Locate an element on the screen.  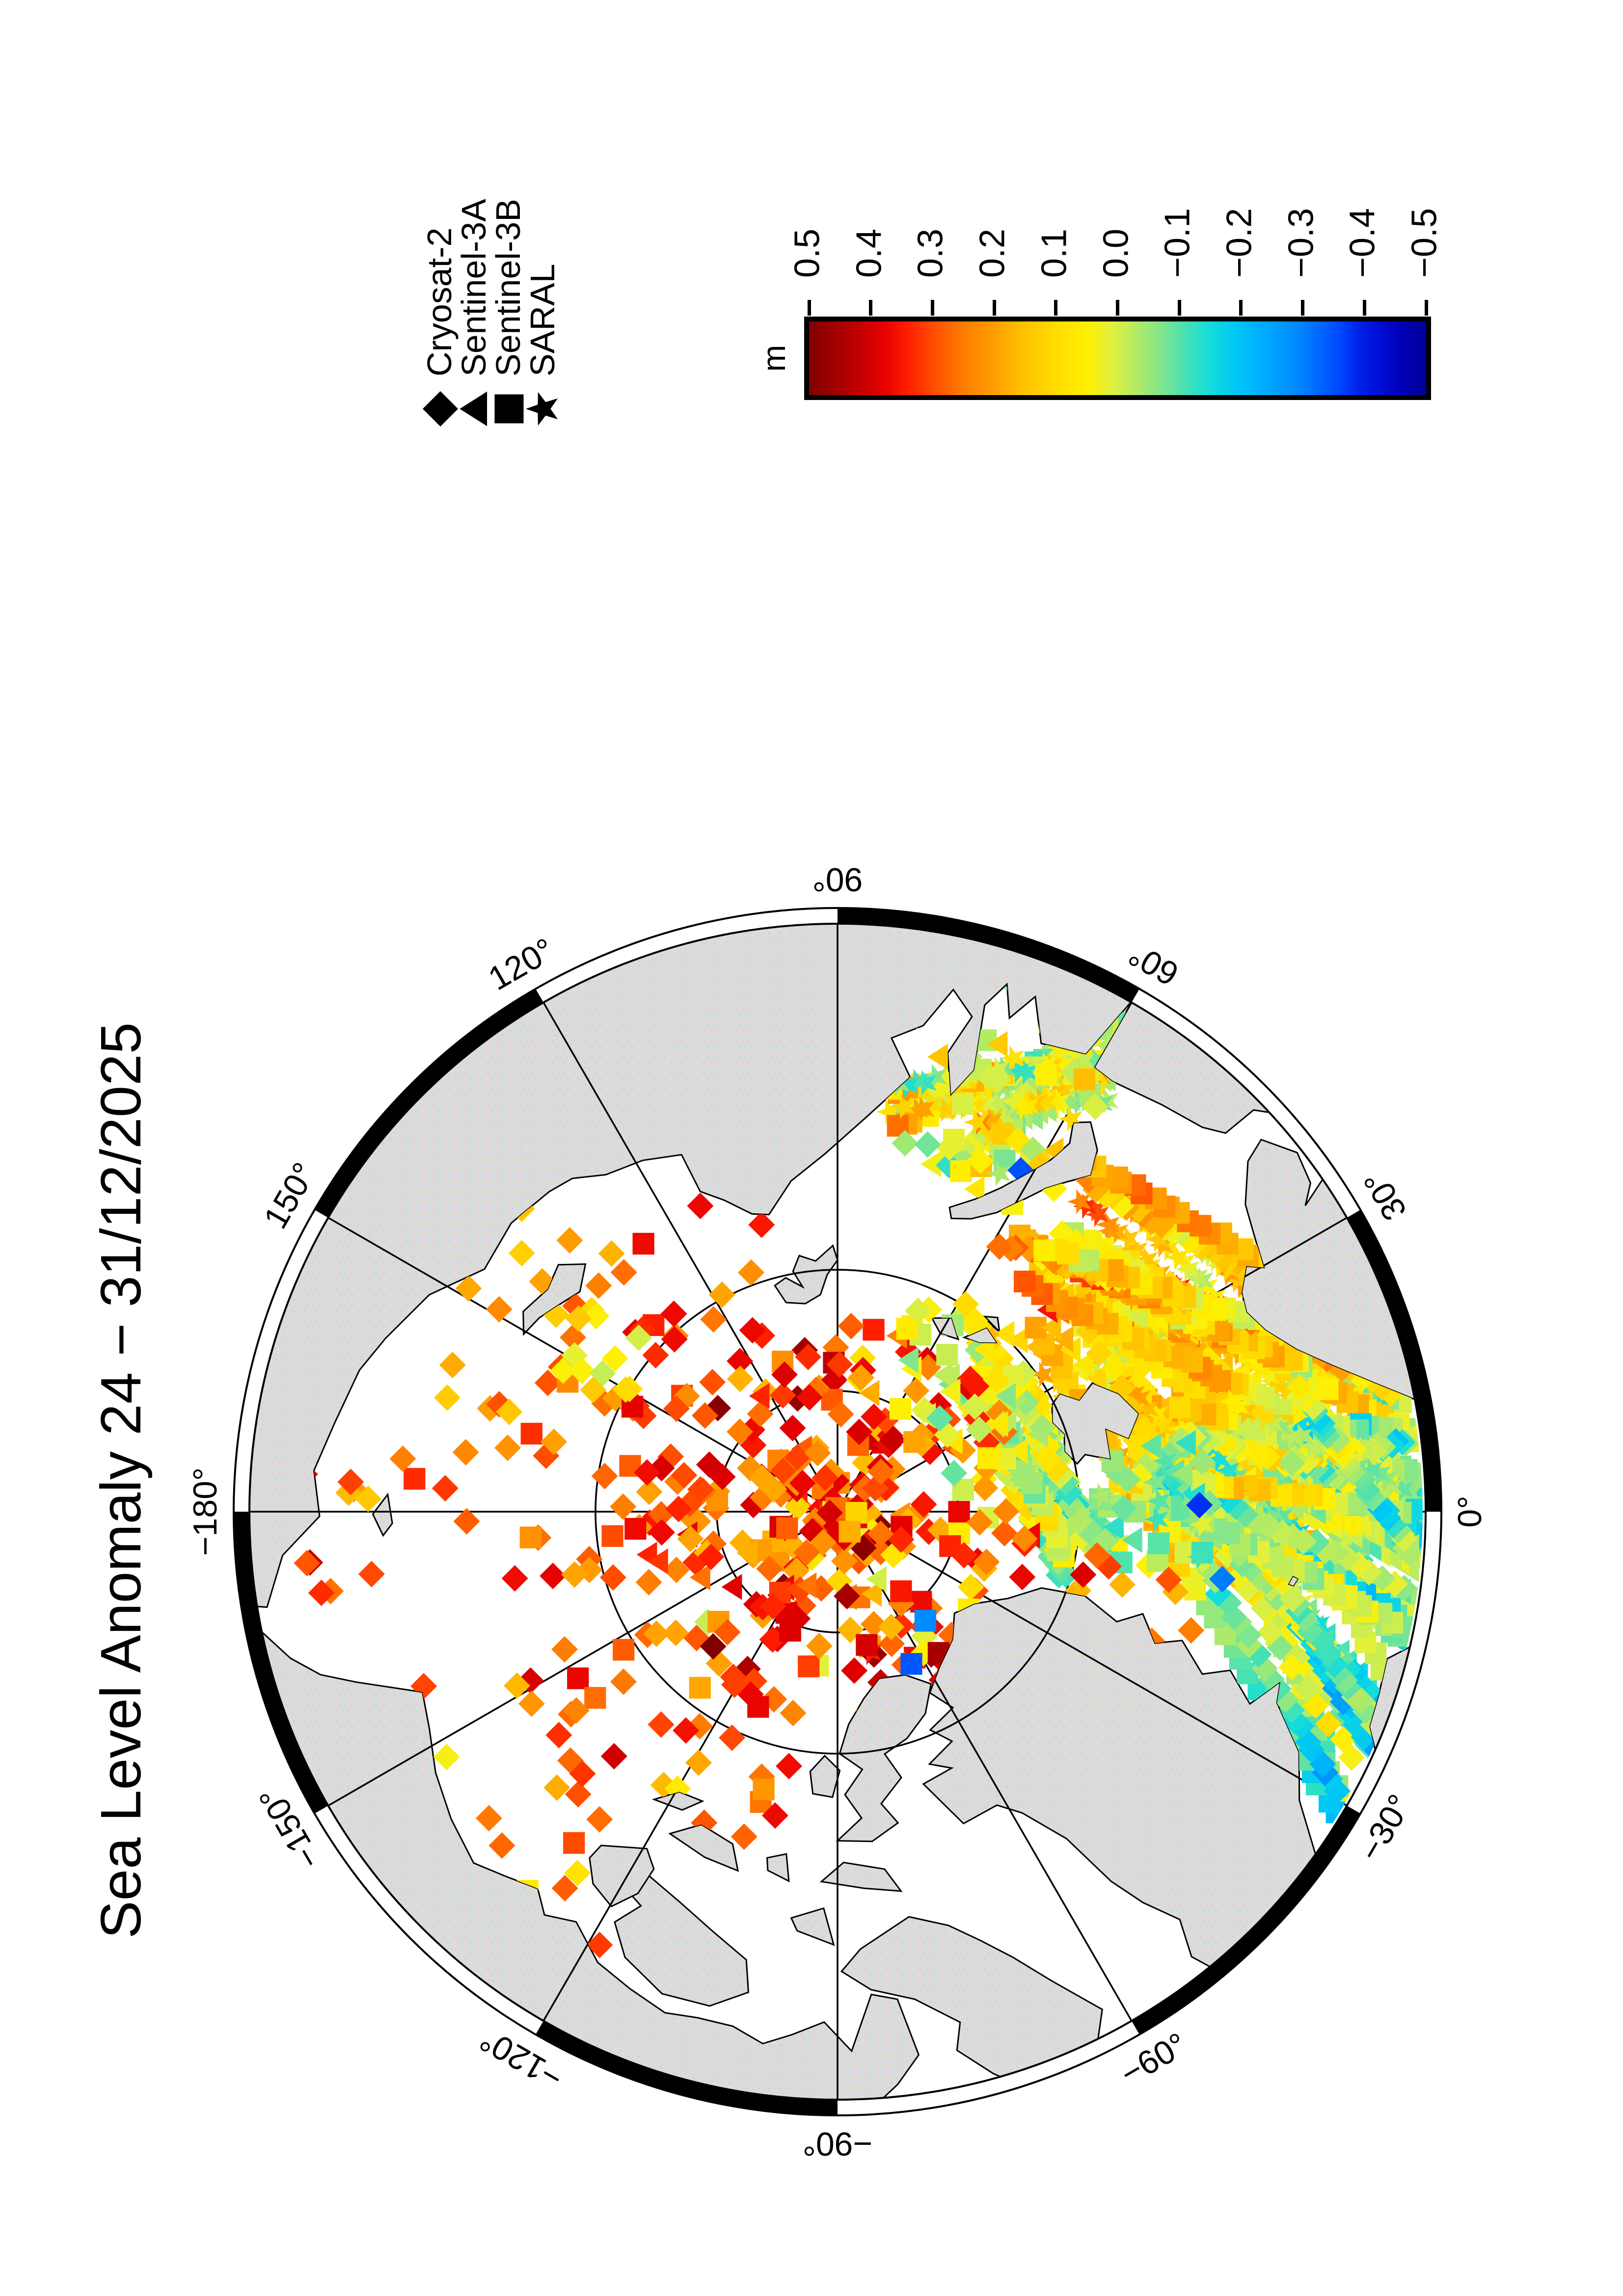
legend-item-cryosat-2: Cryosat-2 is located at coordinates (439, 313).